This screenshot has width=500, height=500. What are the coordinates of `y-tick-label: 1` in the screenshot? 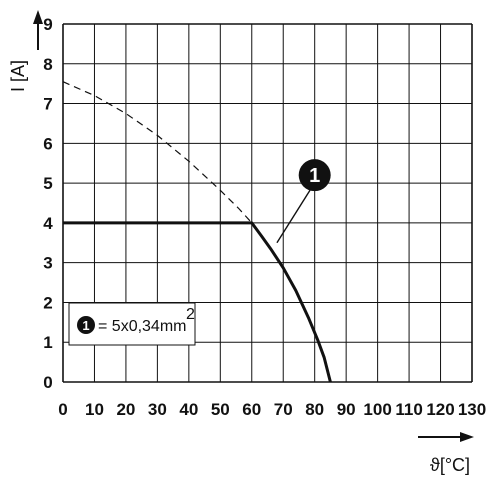 It's located at (47, 342).